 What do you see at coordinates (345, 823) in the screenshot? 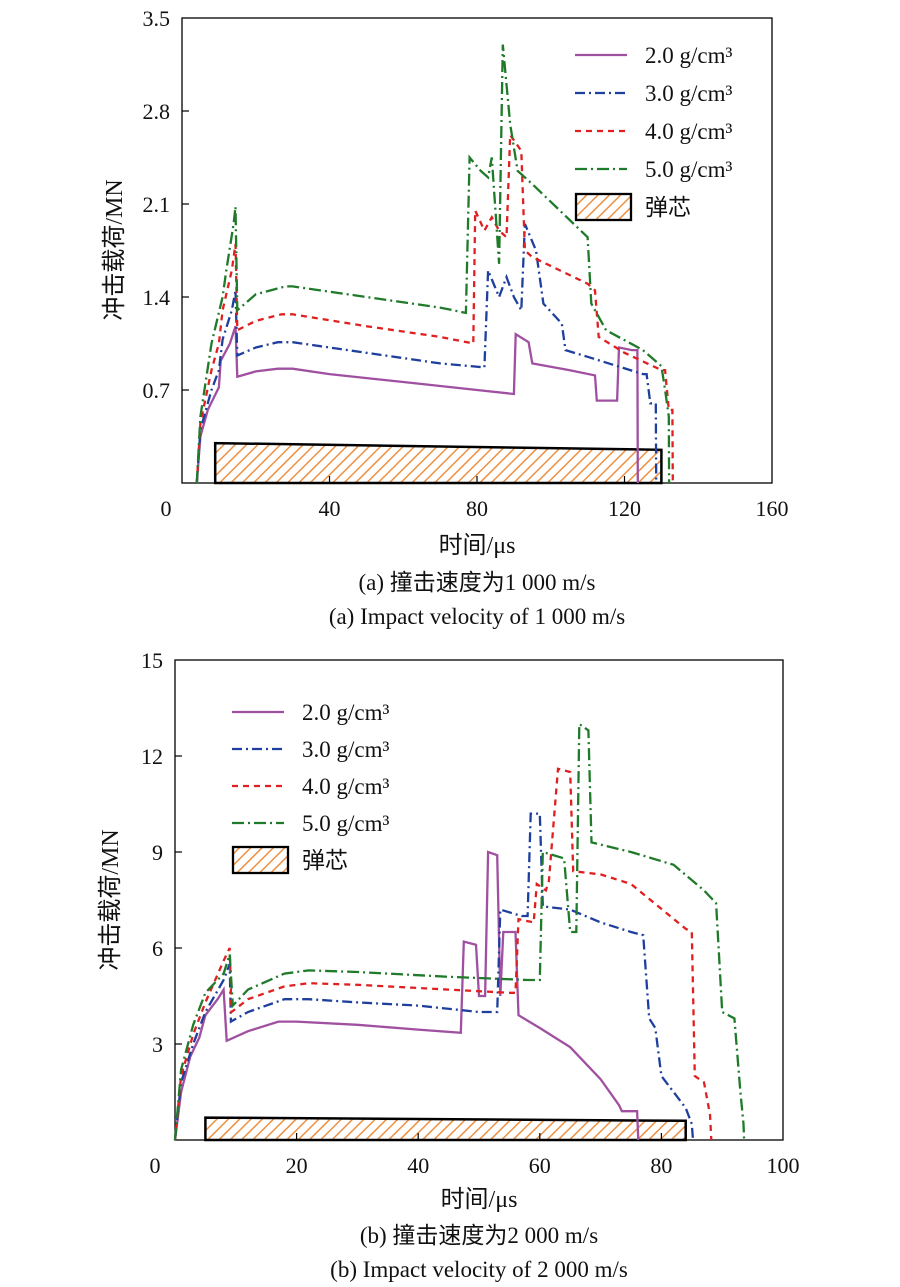
I see `legend-label-b-4: 5.0 g/cm³` at bounding box center [345, 823].